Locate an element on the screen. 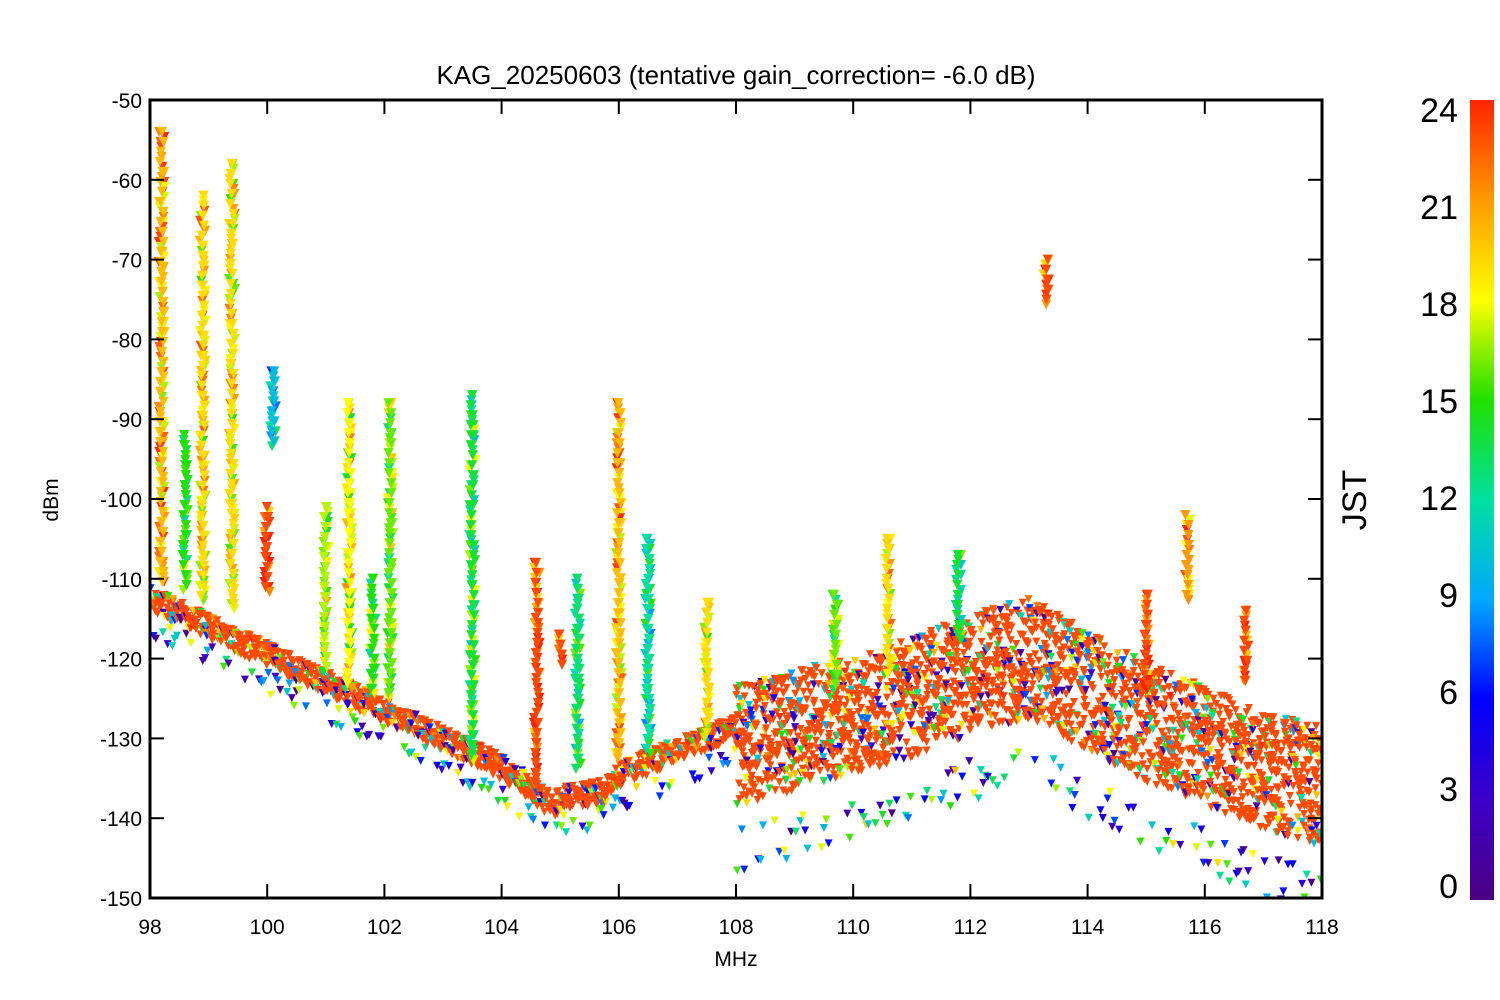  y-tick-label: -110 is located at coordinates (122, 580).